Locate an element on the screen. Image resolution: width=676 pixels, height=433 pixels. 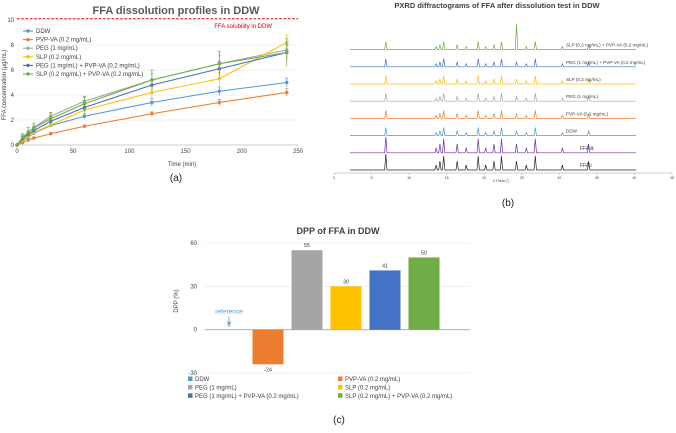
tick-a-x-250: 250 is located at coordinates (298, 152).